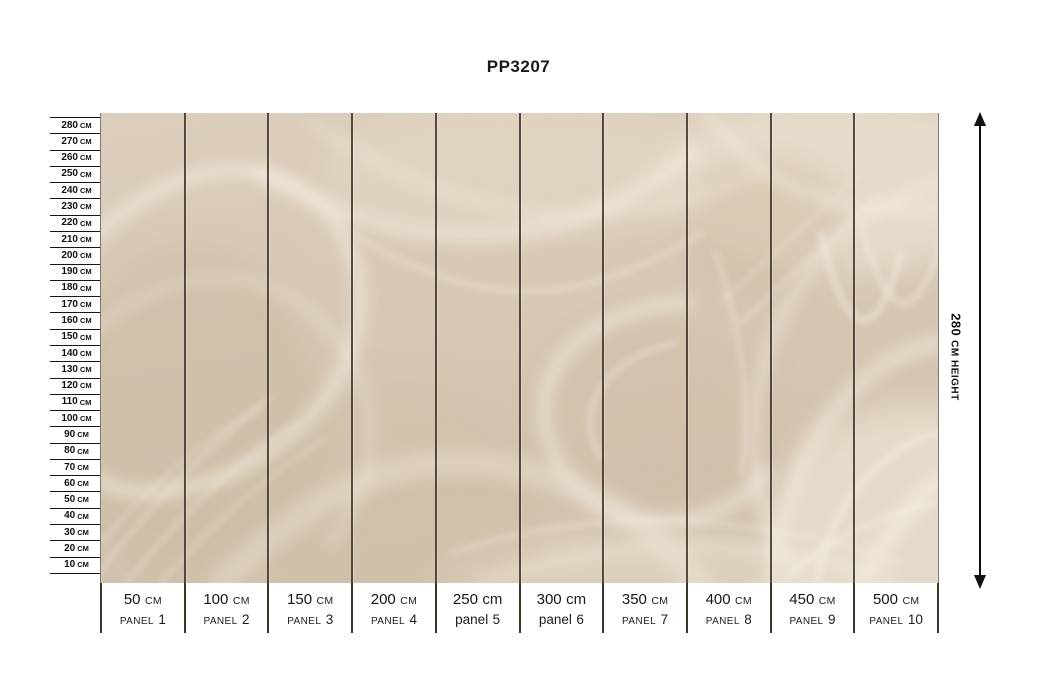  I want to click on panel-label-cell: 250 cm panel 5, so click(476, 608).